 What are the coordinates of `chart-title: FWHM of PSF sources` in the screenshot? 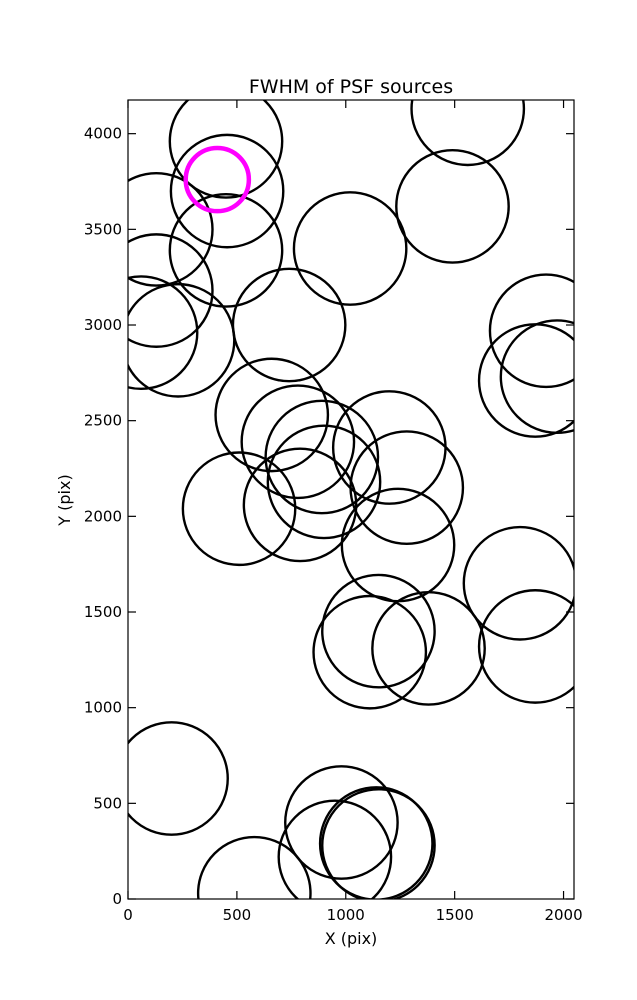 It's located at (351, 87).